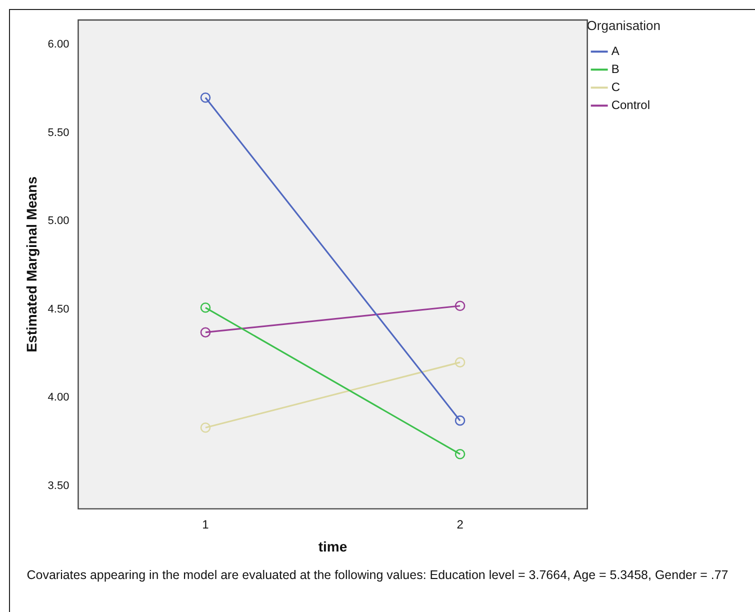  I want to click on y-tick-label: 5.00, so click(59, 221).